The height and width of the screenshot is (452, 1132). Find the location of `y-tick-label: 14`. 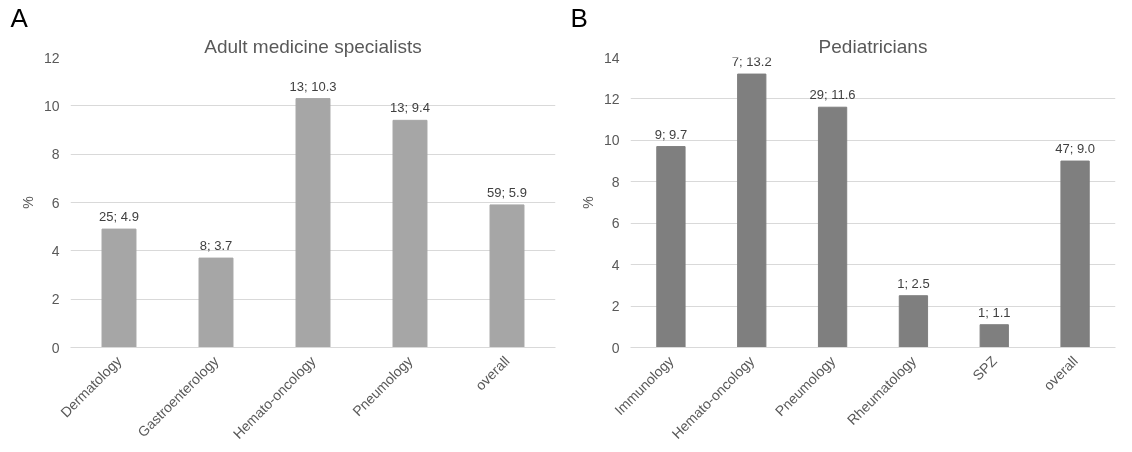

y-tick-label: 14 is located at coordinates (611, 57).